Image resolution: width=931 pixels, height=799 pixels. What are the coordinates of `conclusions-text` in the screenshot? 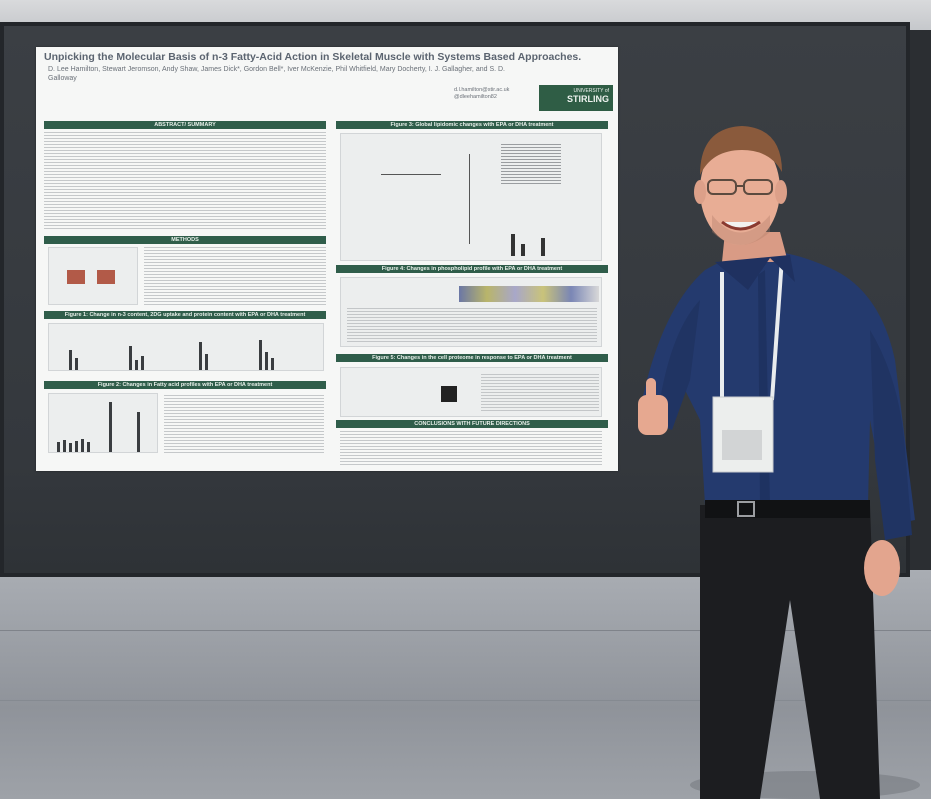 It's located at (471, 448).